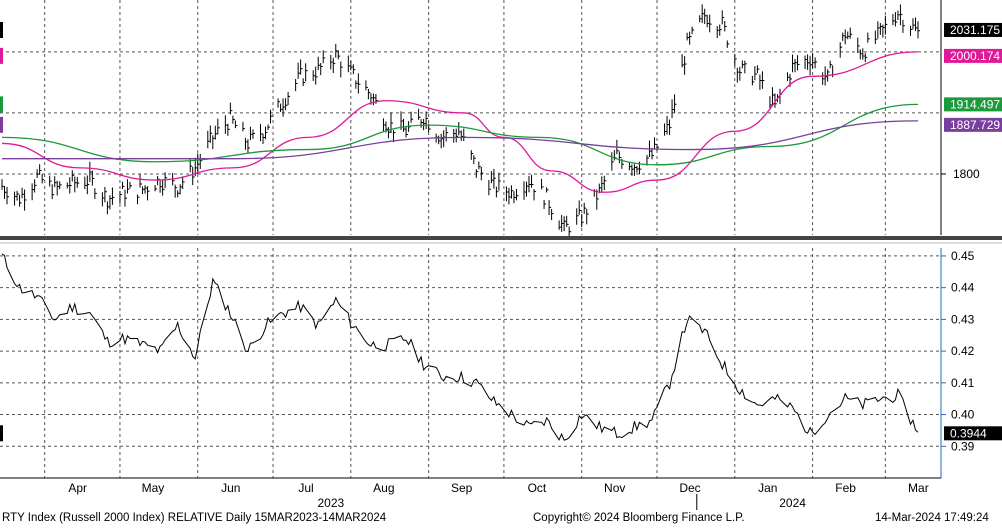 The height and width of the screenshot is (529, 1002). Describe the element at coordinates (963, 446) in the screenshot. I see `lower-y-tick-label: 0.39` at that location.